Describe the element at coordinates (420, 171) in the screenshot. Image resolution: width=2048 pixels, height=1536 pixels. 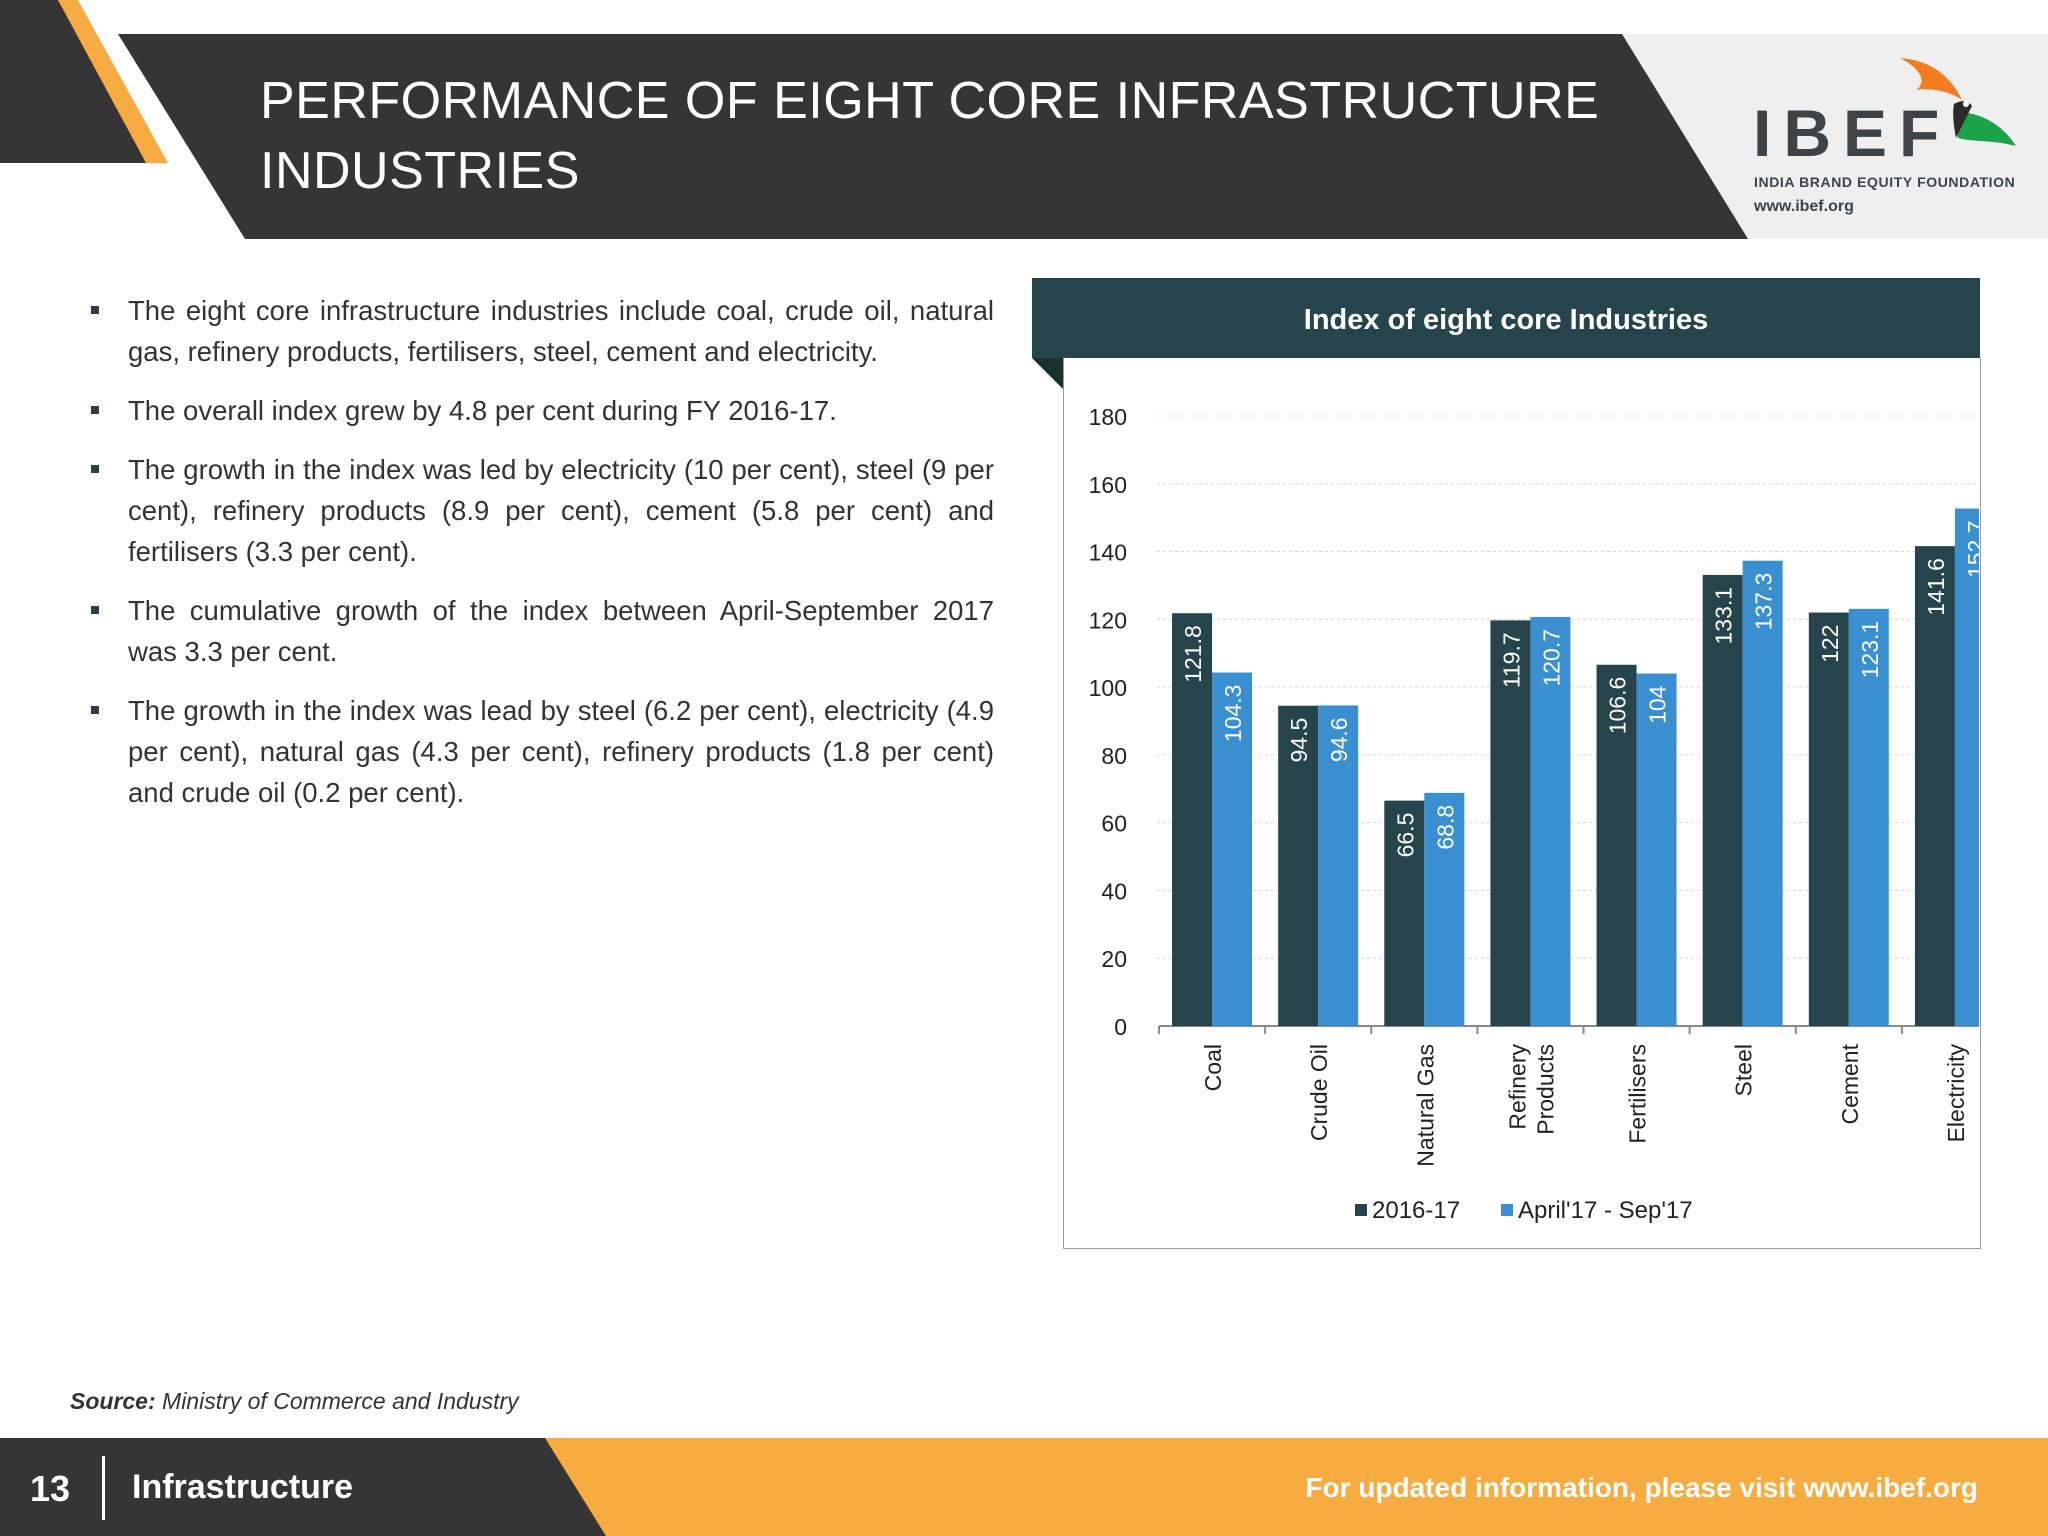
I see `page-title-line2: INDUSTRIES` at that location.